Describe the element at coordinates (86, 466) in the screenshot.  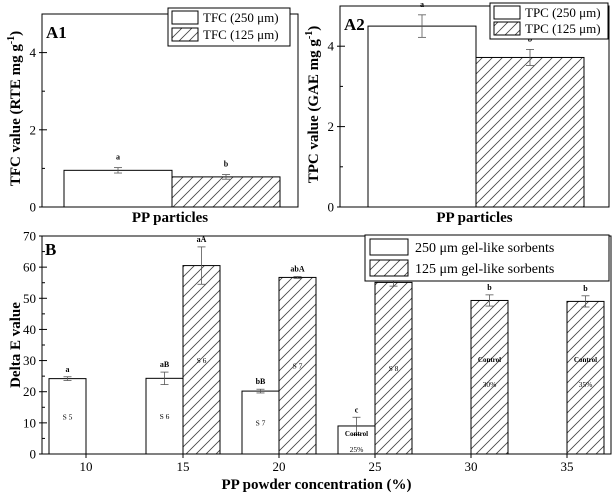
I see `panel-b-xtick-label: 10` at that location.